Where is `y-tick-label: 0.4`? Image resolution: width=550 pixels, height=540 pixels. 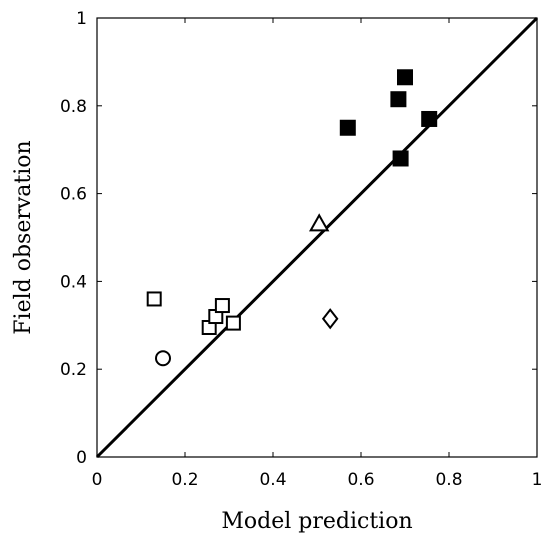 y-tick-label: 0.4 is located at coordinates (73, 282).